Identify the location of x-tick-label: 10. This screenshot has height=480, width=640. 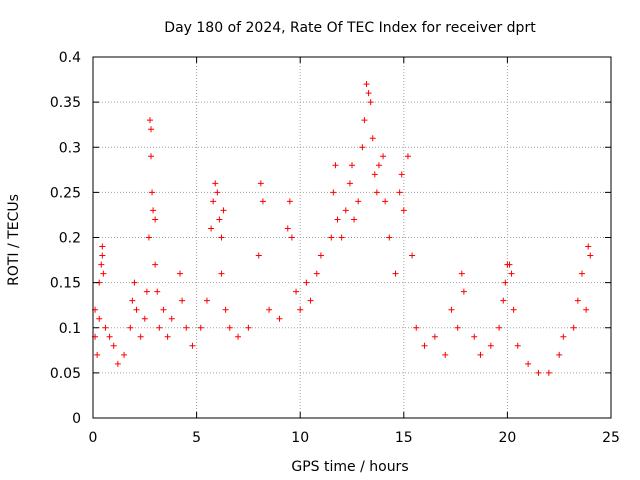
(300, 438).